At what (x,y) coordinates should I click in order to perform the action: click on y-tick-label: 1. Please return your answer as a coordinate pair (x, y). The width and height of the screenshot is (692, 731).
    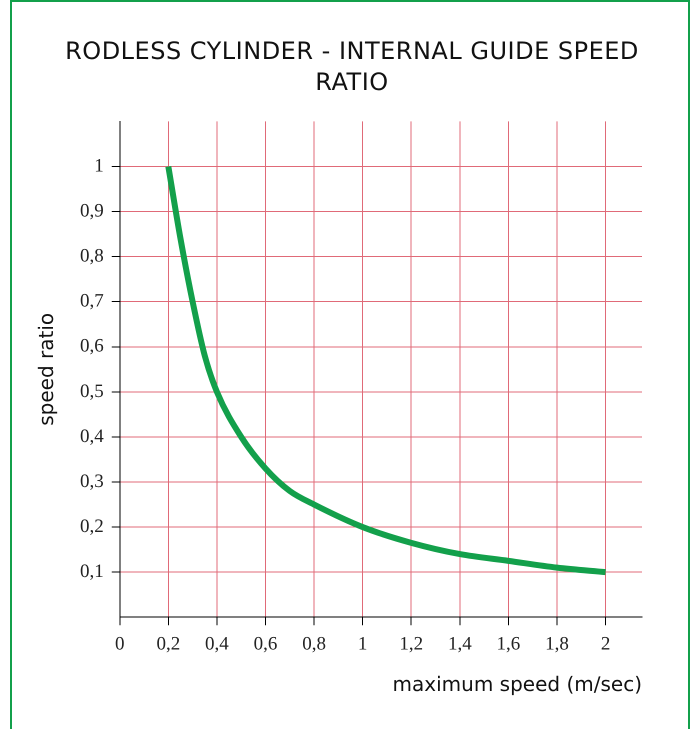
    Looking at the image, I should click on (99, 165).